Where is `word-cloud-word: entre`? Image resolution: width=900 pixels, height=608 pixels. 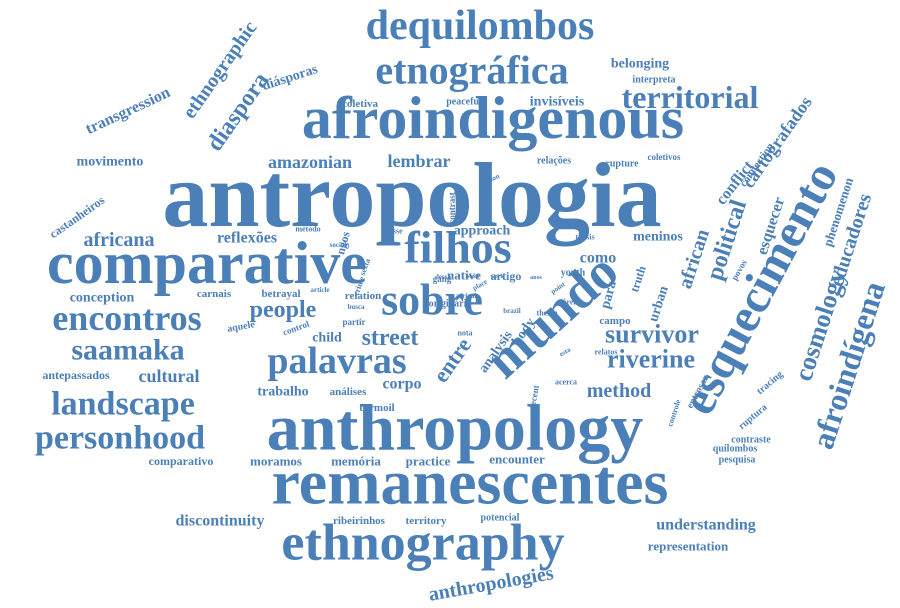
word-cloud-word: entre is located at coordinates (452, 360).